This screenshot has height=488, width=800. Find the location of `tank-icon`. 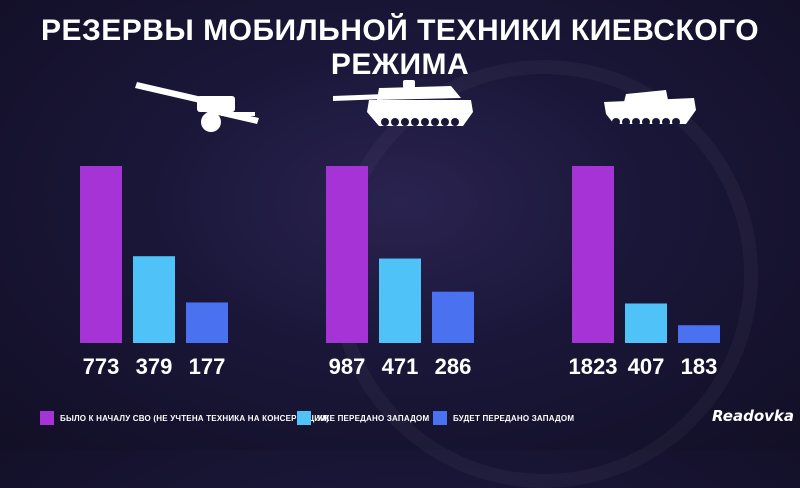

tank-icon is located at coordinates (403, 103).